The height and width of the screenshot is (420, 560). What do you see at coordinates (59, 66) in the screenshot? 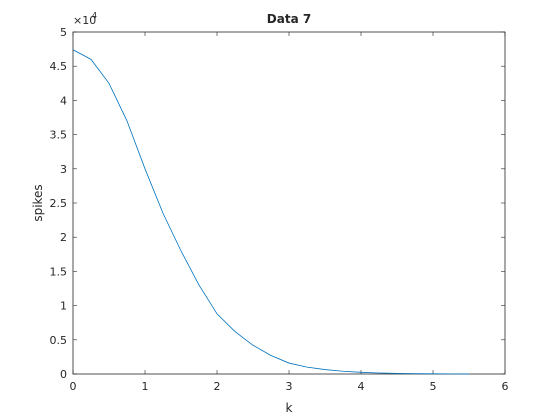
I see `y-tick-label: 4.5` at bounding box center [59, 66].